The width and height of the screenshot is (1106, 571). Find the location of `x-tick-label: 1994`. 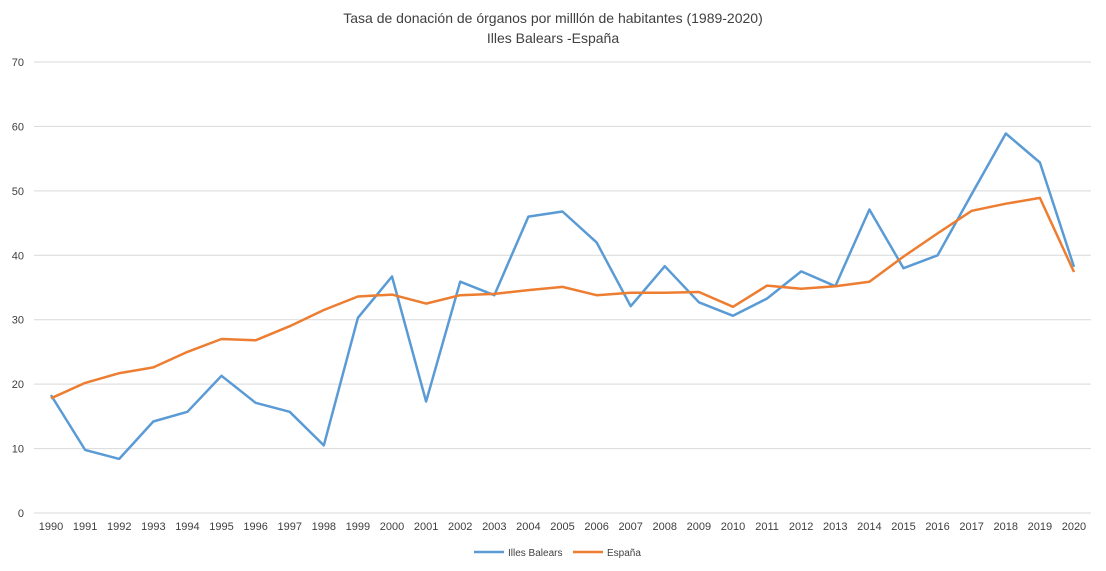

x-tick-label: 1994 is located at coordinates (187, 527).